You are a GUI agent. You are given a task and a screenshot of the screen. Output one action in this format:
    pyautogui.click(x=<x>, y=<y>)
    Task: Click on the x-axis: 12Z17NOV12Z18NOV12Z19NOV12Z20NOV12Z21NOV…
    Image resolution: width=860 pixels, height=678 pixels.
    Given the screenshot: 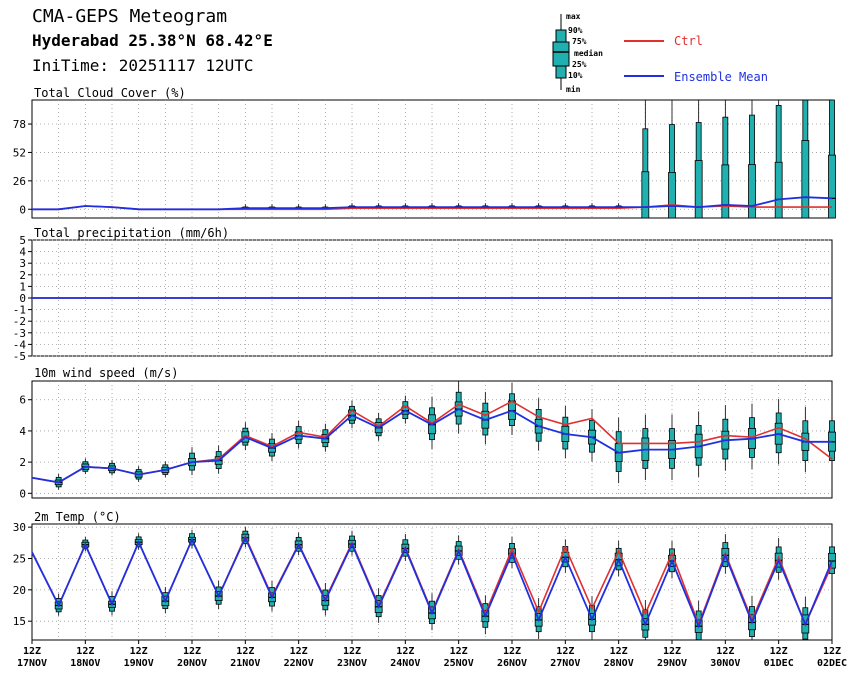 What is the action you would take?
    pyautogui.click(x=432, y=654)
    